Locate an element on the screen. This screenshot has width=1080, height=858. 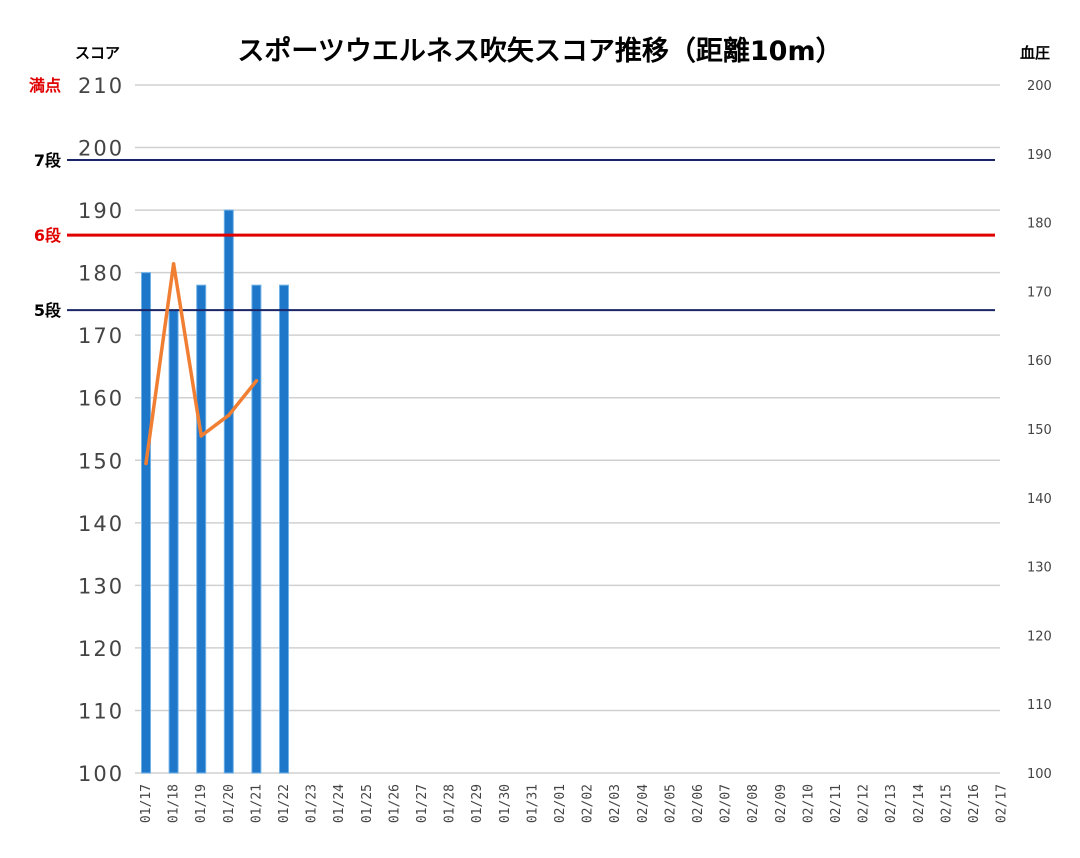
rank-label: 5段 is located at coordinates (48, 310).